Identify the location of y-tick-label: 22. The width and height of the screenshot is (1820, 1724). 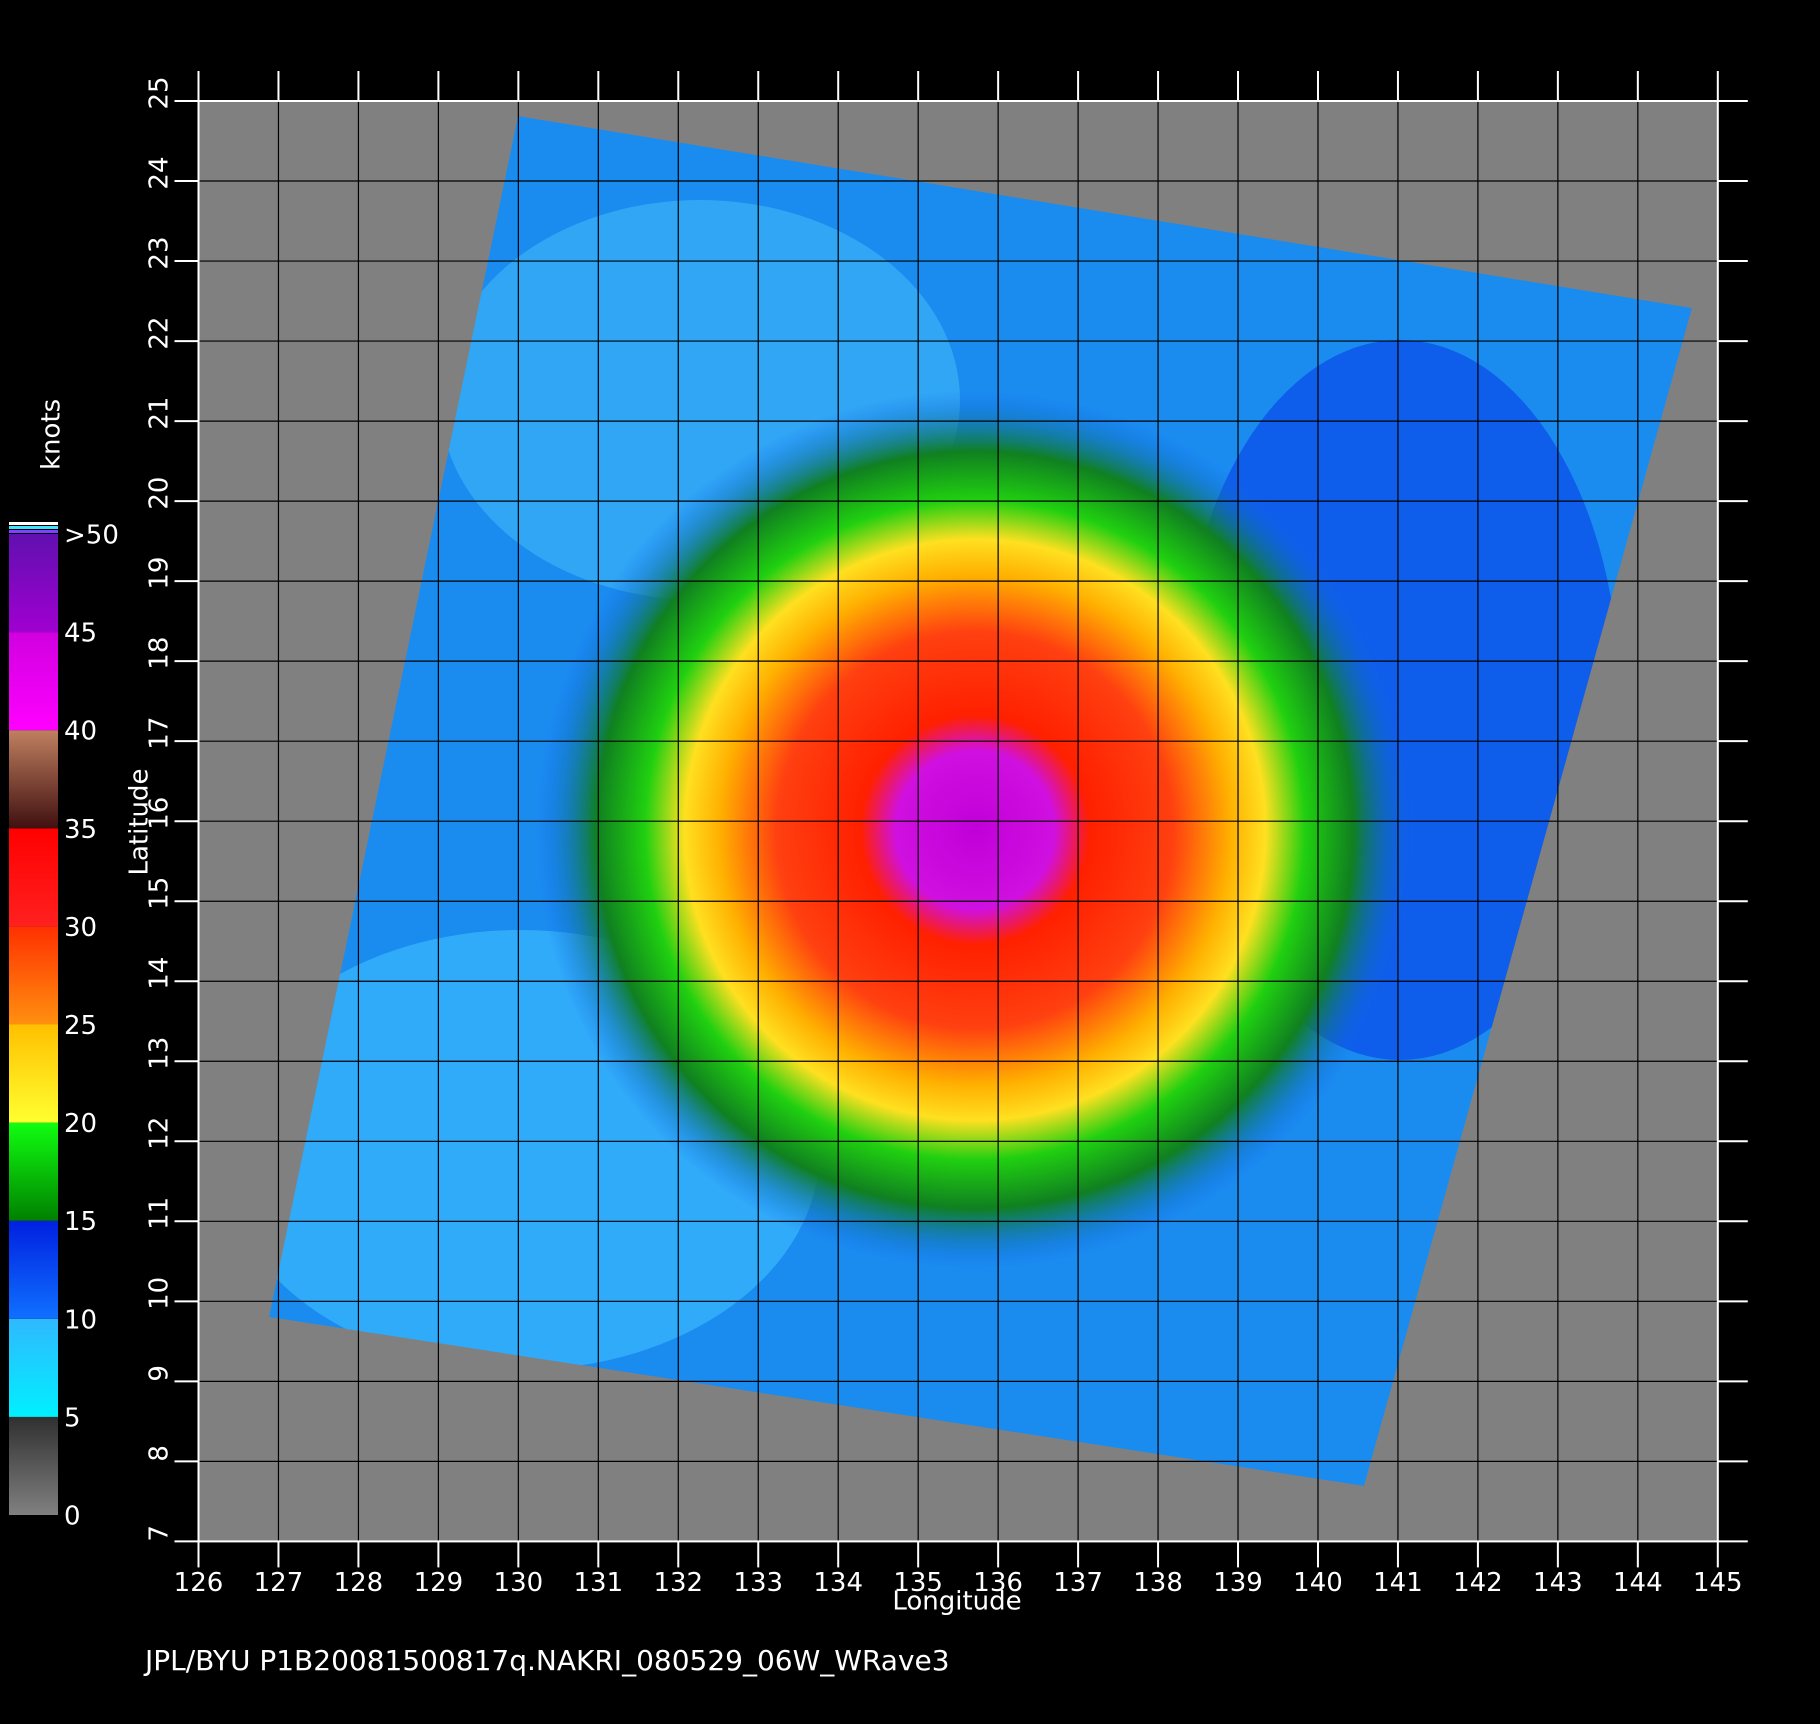
(160, 333).